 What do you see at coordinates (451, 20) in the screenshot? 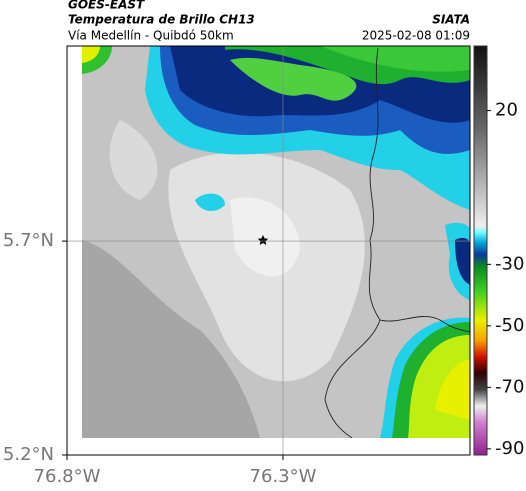
I see `org: SIATA` at bounding box center [451, 20].